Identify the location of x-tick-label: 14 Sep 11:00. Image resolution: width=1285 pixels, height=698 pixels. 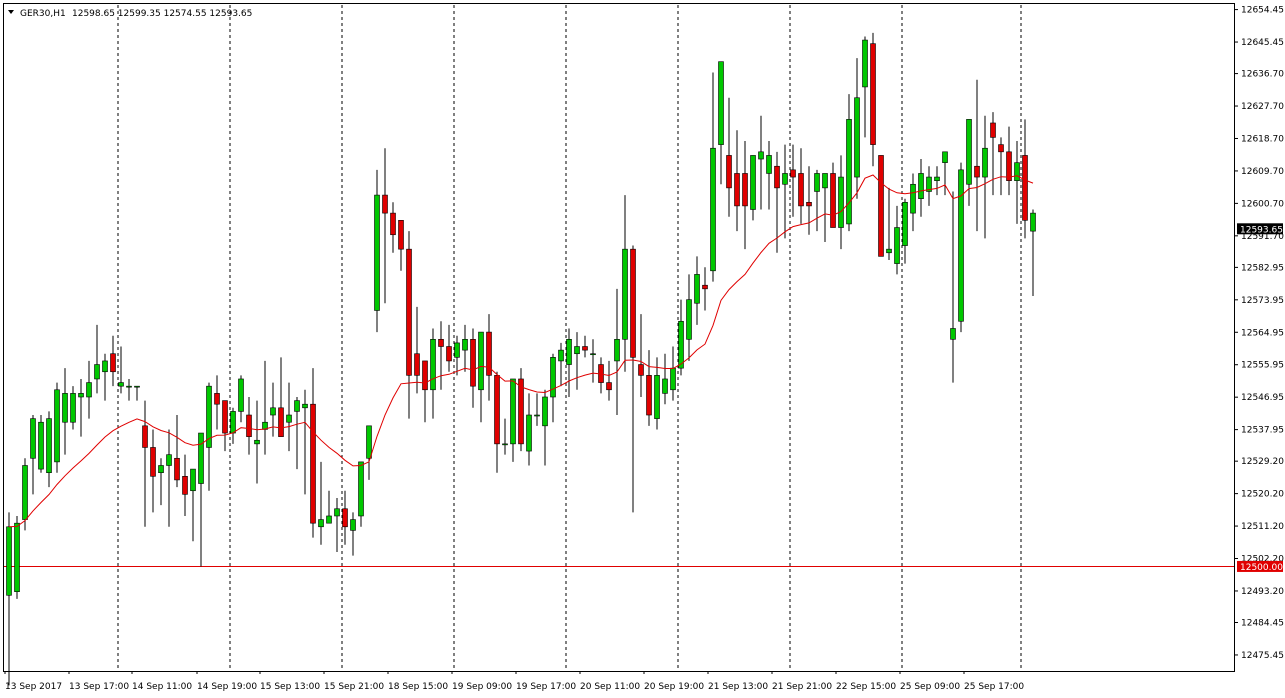
(162, 687).